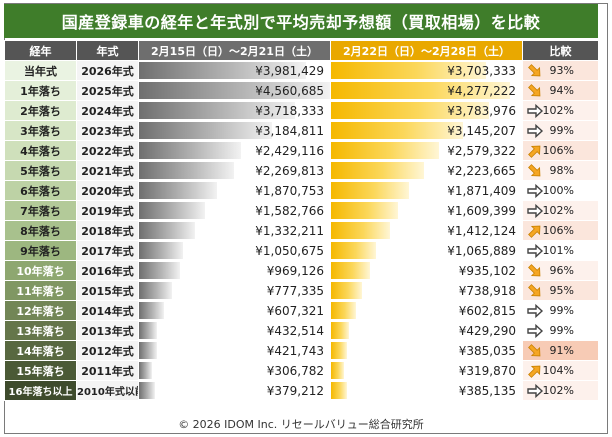  I want to click on table-row: 5年落ち 2021年式 ¥2,269,813 ¥2,223,665 98%, so click(301, 170).